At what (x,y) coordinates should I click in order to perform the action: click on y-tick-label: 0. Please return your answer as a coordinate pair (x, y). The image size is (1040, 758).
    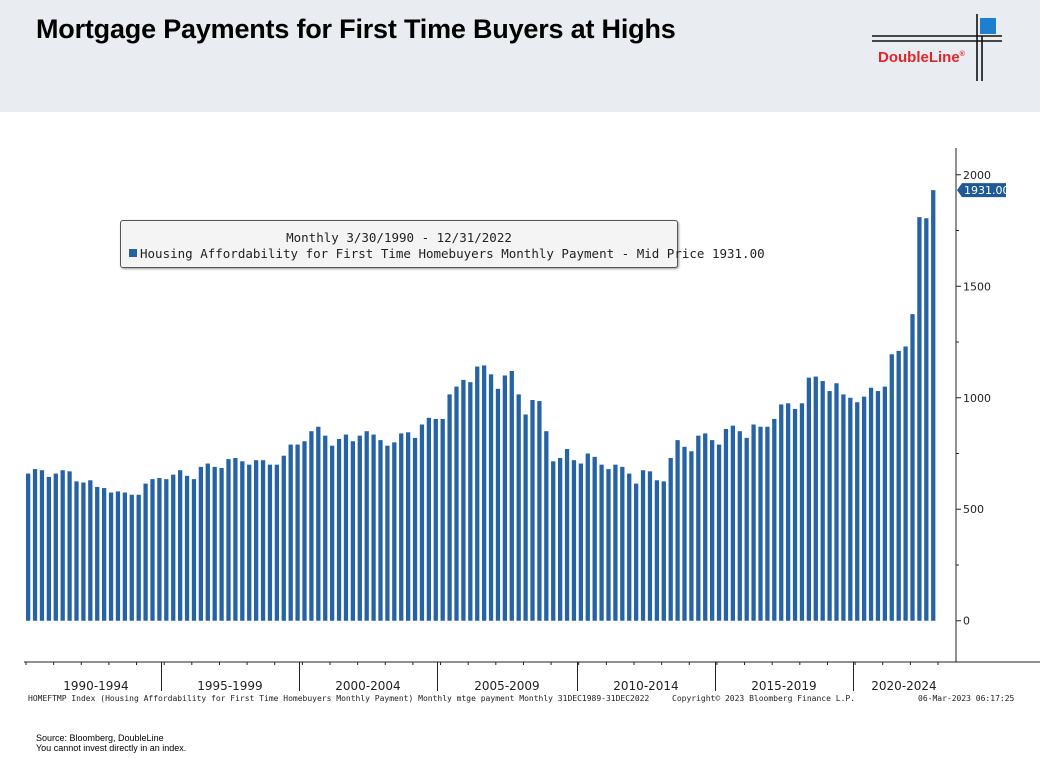
    Looking at the image, I should click on (966, 621).